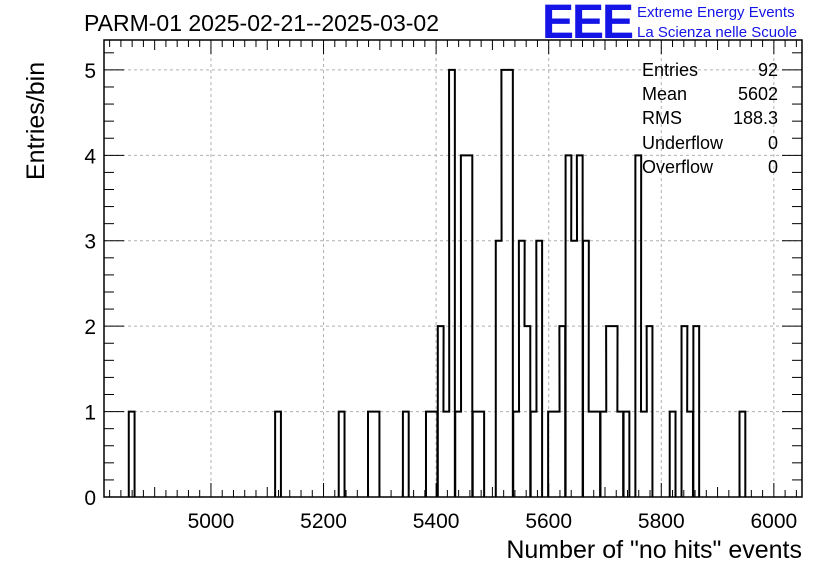  I want to click on x-axis-label: Number of "no hits" events, so click(654, 550).